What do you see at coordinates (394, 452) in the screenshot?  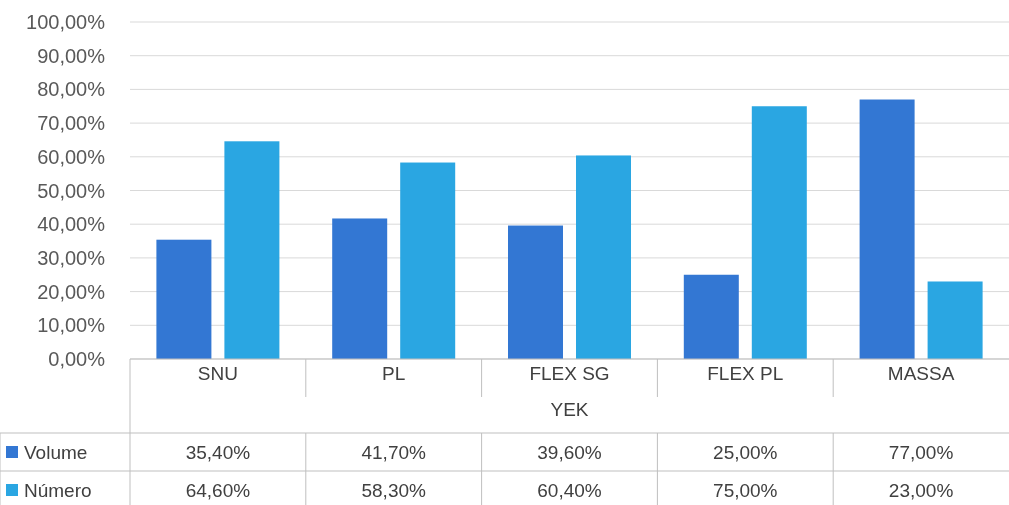 I see `data-label: 41,70%` at bounding box center [394, 452].